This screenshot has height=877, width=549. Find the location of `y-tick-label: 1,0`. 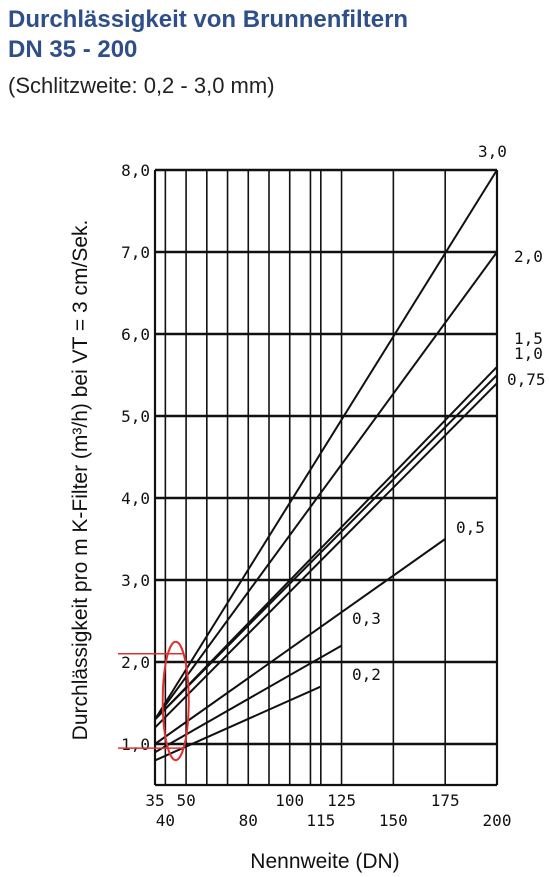

y-tick-label: 1,0 is located at coordinates (135, 744).